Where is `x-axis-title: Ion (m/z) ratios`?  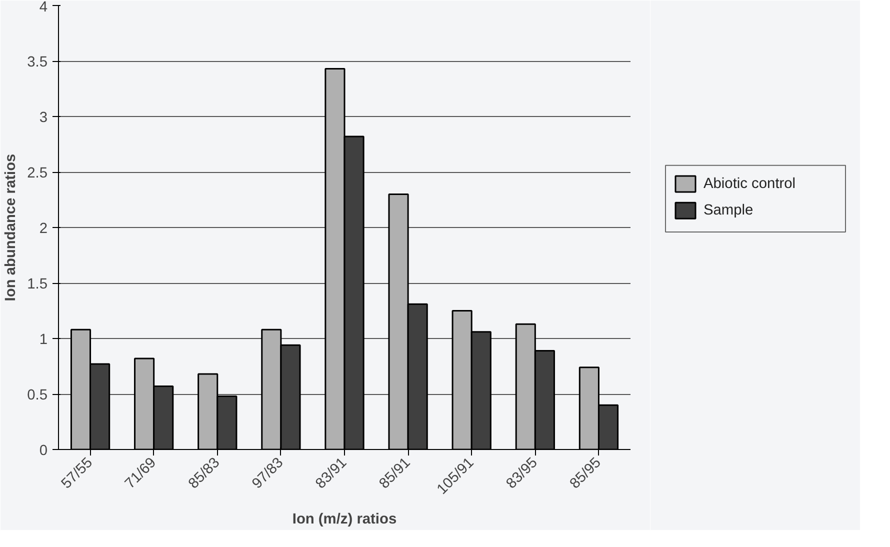
x-axis-title: Ion (m/z) ratios is located at coordinates (344, 520).